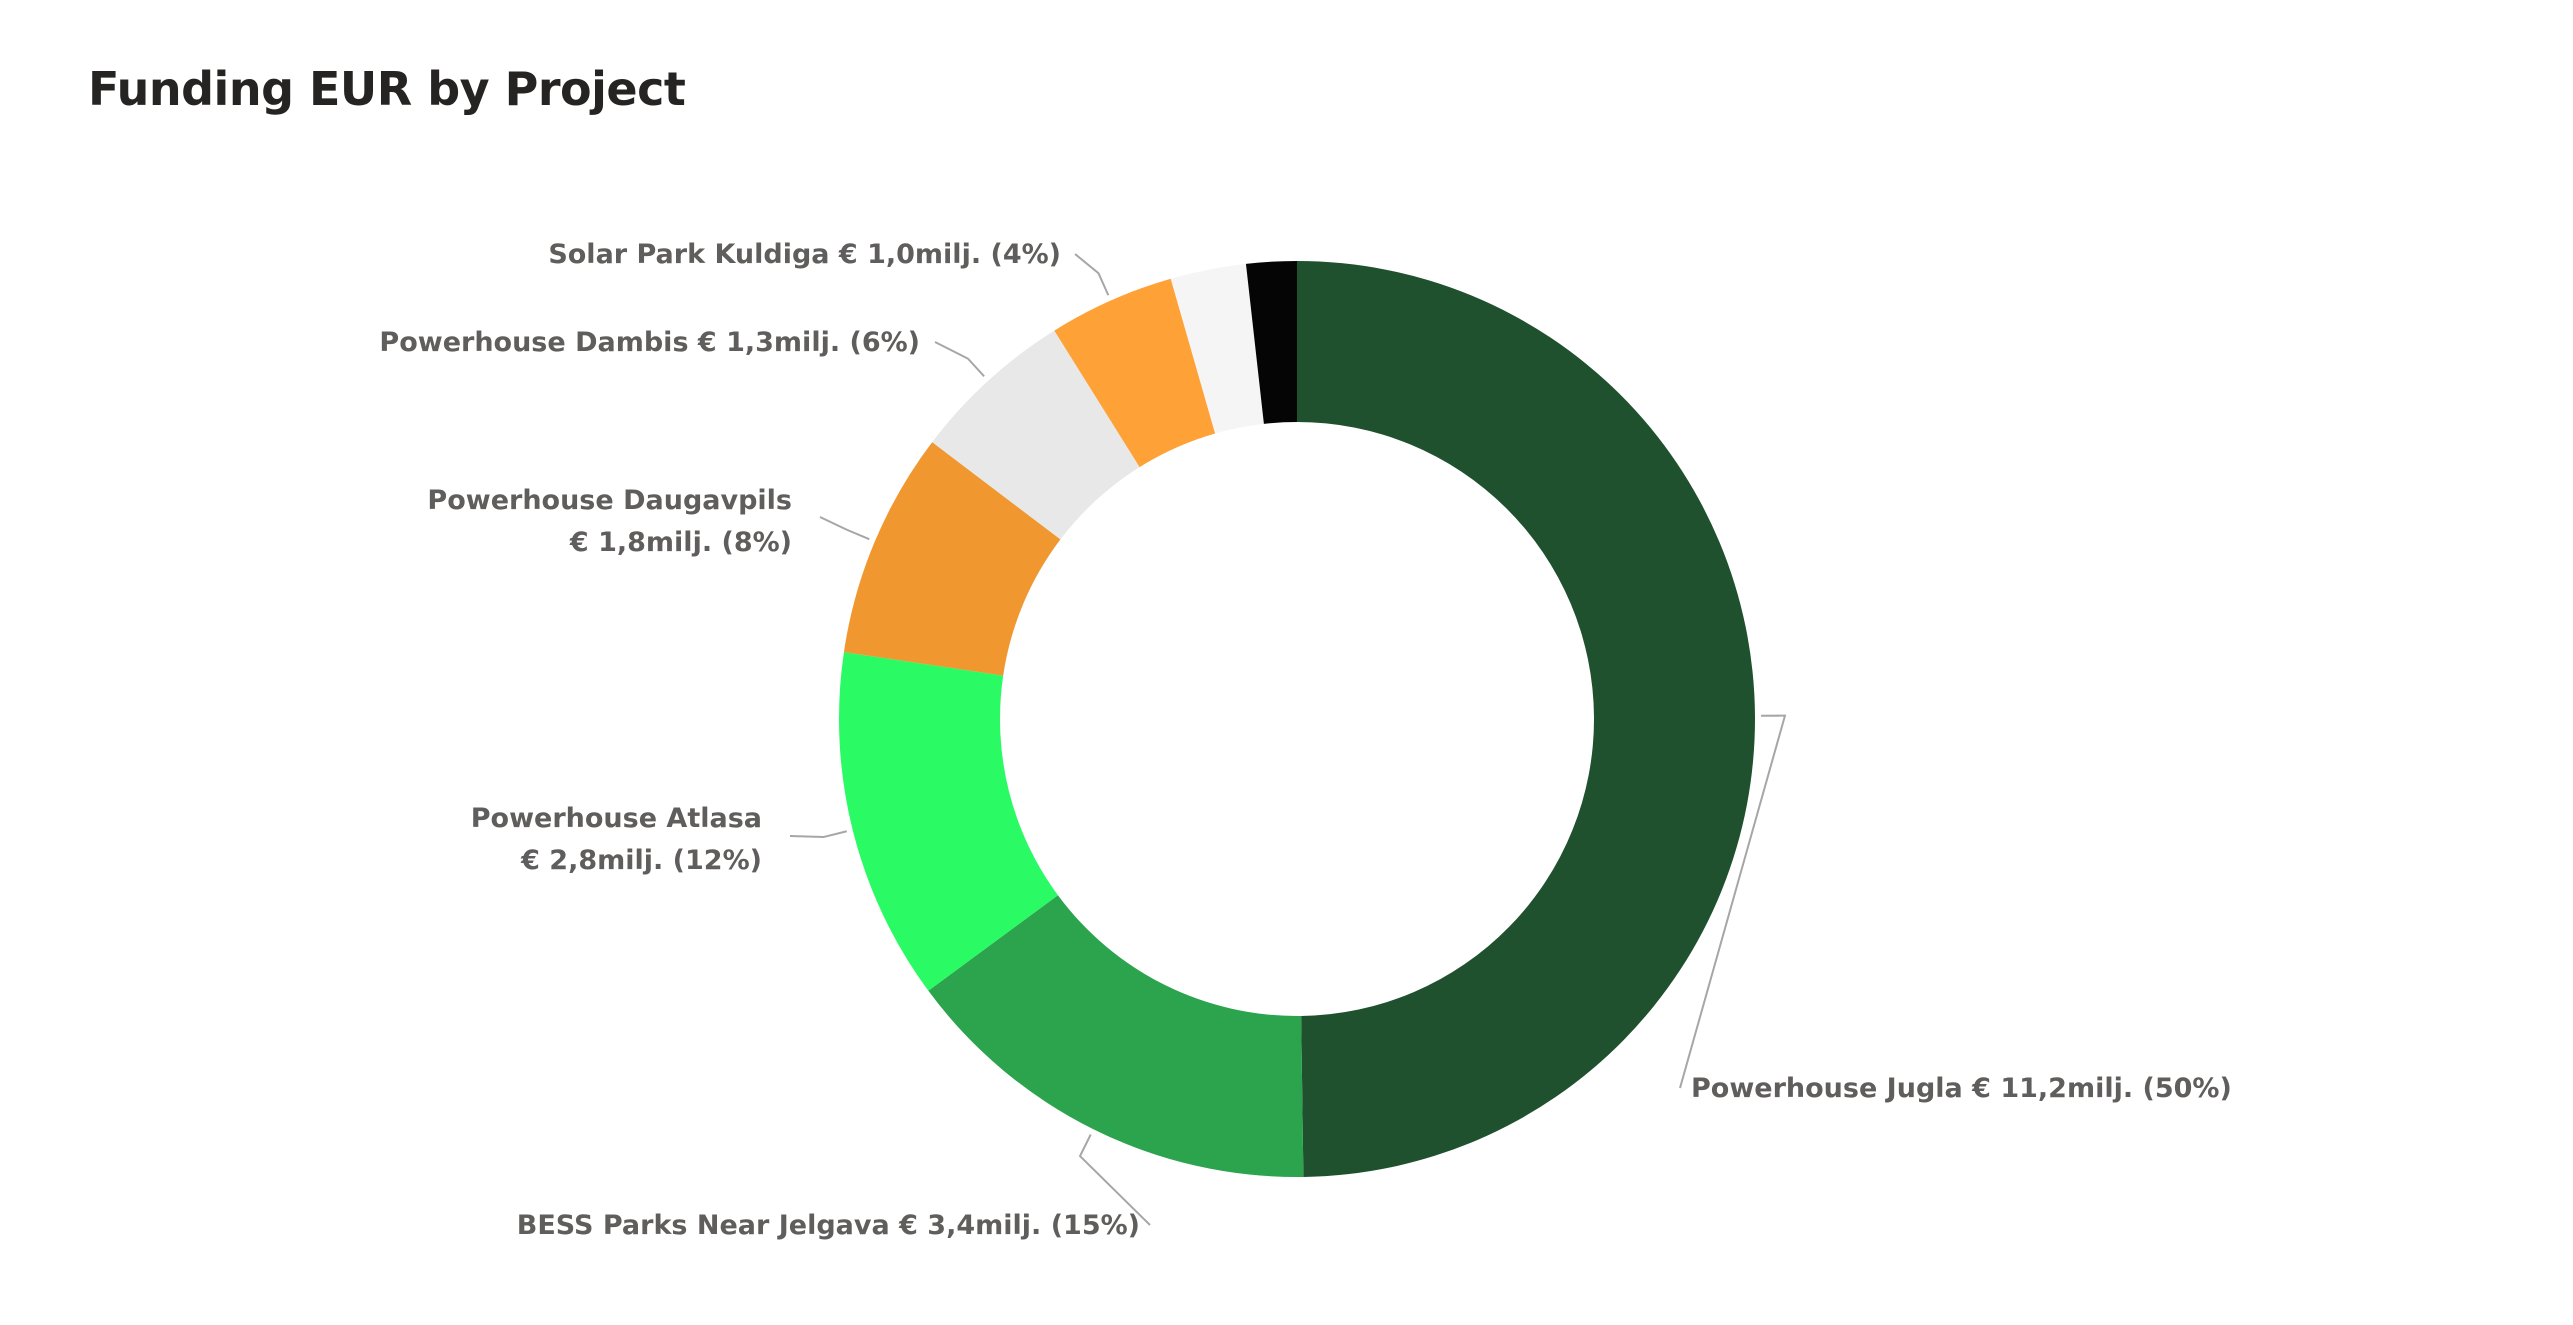  What do you see at coordinates (1114, 1180) in the screenshot?
I see `leader-line-bess-parks-near-jelgava` at bounding box center [1114, 1180].